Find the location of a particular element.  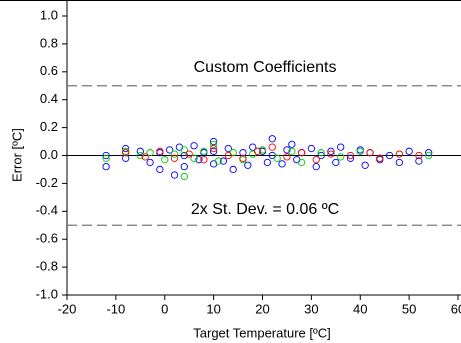

y-tick-label: 0.4 is located at coordinates (49, 98).